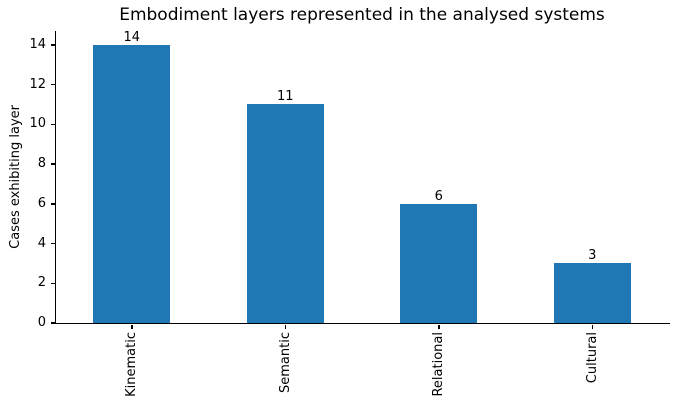 This screenshot has height=412, width=678. What do you see at coordinates (132, 183) in the screenshot?
I see `bar-kinematic` at bounding box center [132, 183].